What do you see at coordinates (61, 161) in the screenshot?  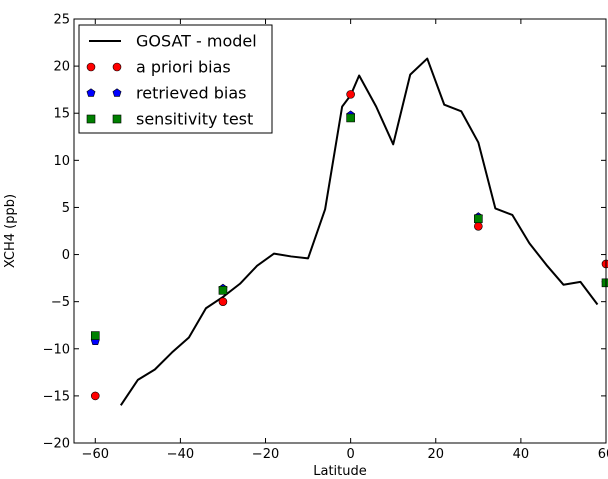 I see `y-tick-label: 10` at bounding box center [61, 161].